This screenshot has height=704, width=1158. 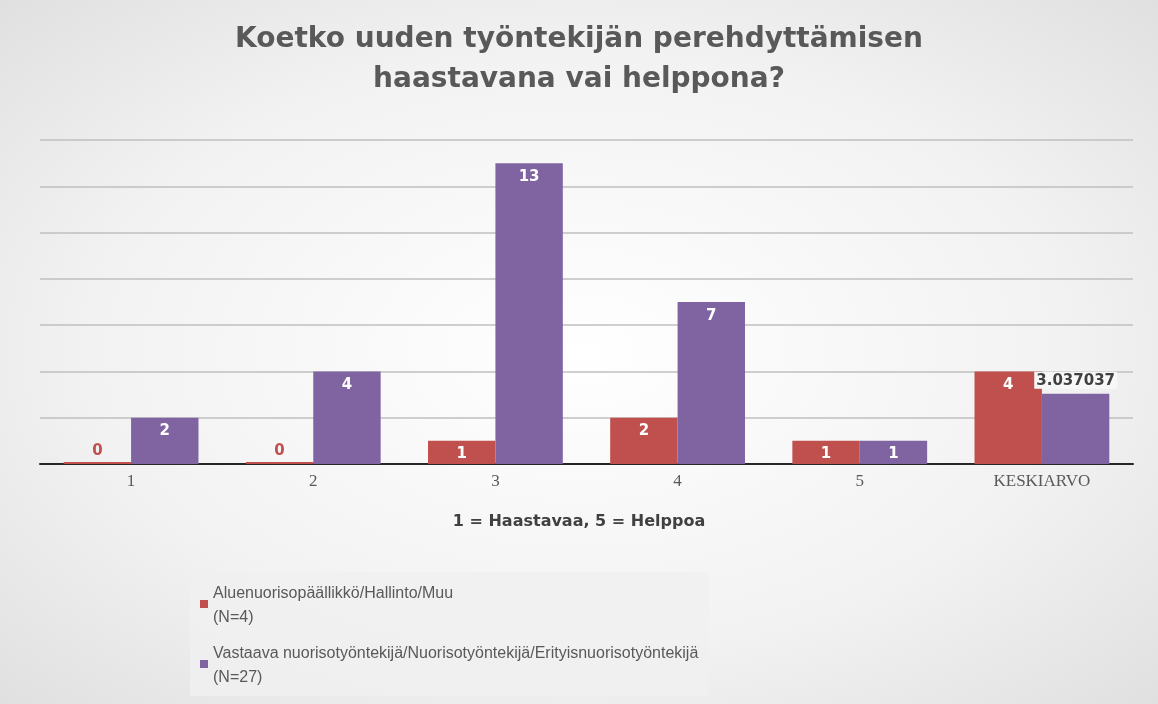 What do you see at coordinates (1075, 380) in the screenshot?
I see `data-label: 3.037037` at bounding box center [1075, 380].